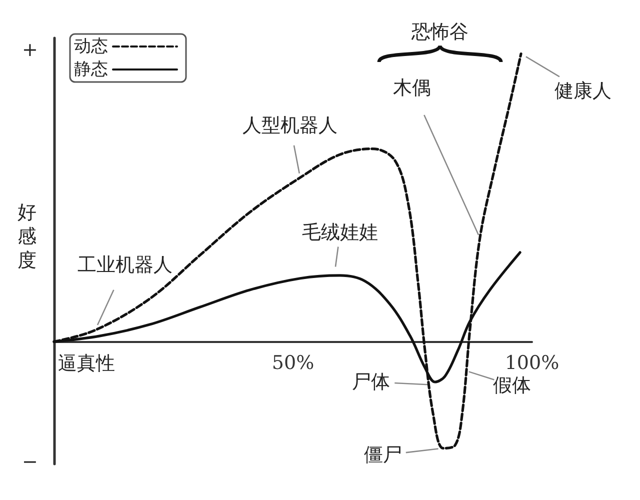 Image resolution: width=640 pixels, height=500 pixels. I want to click on annotation: 僵尸, so click(383, 455).